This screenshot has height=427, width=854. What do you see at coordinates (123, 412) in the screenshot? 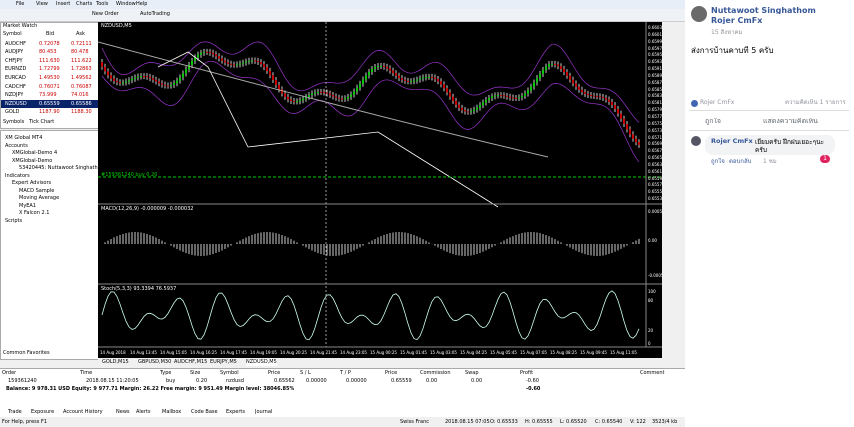
I see `tab: News` at bounding box center [123, 412].